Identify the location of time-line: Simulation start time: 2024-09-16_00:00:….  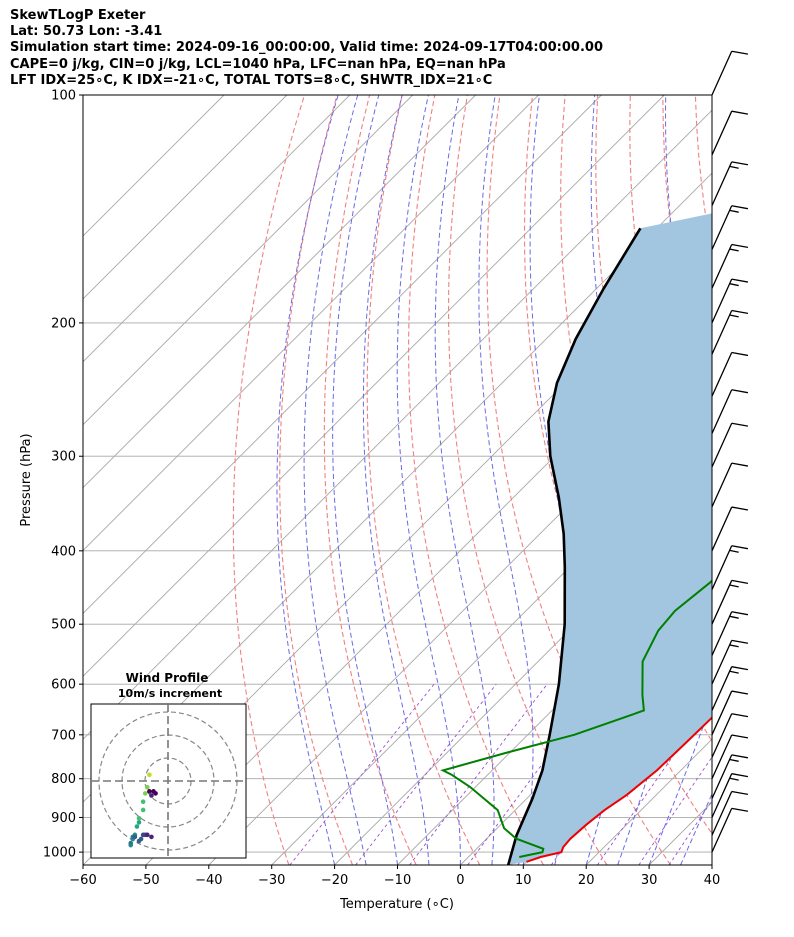
(306, 48).